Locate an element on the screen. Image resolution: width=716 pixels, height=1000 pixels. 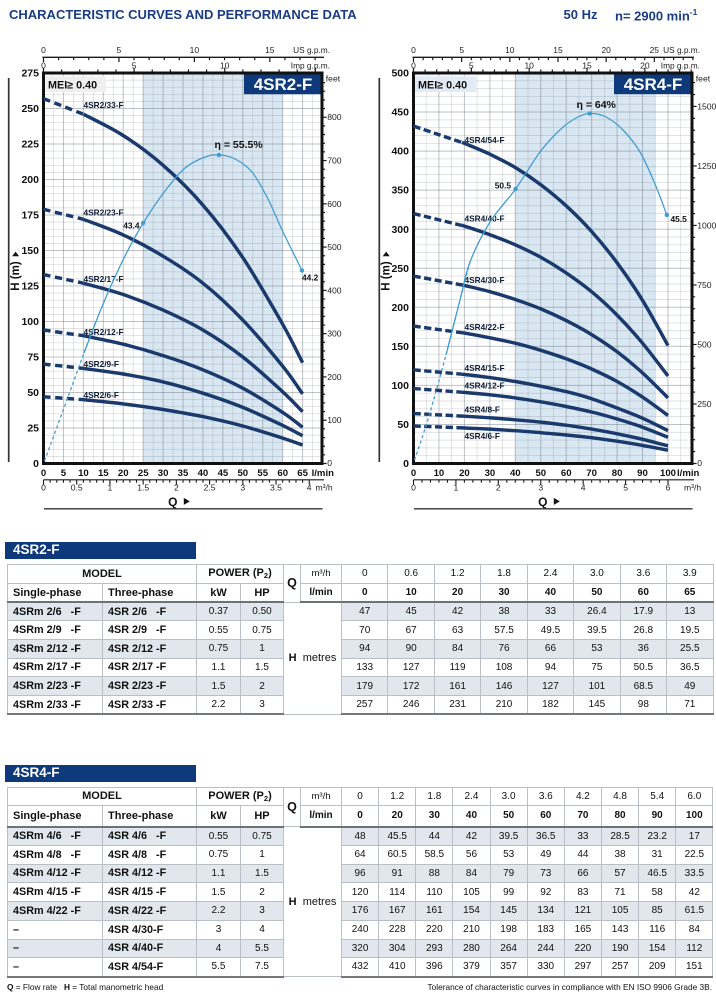
svg-text: 800 is located at coordinates (334, 117).